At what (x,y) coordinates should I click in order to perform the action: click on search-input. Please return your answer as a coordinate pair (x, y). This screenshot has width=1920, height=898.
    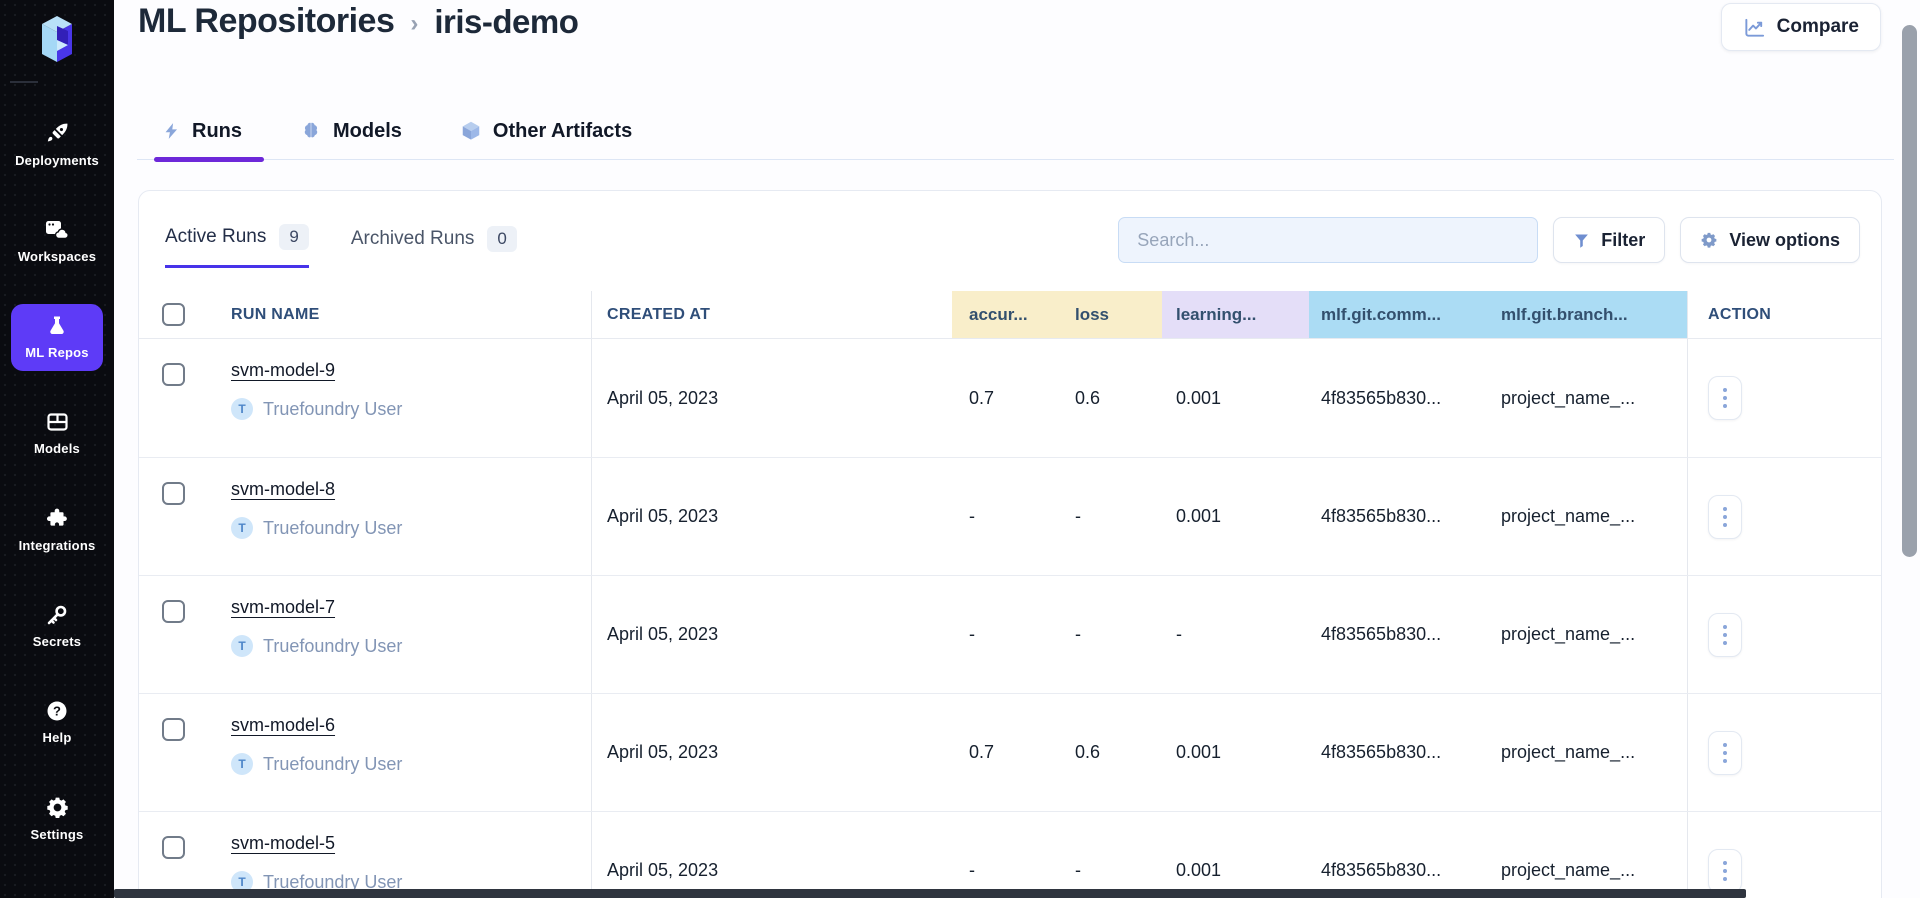
    Looking at the image, I should click on (1328, 240).